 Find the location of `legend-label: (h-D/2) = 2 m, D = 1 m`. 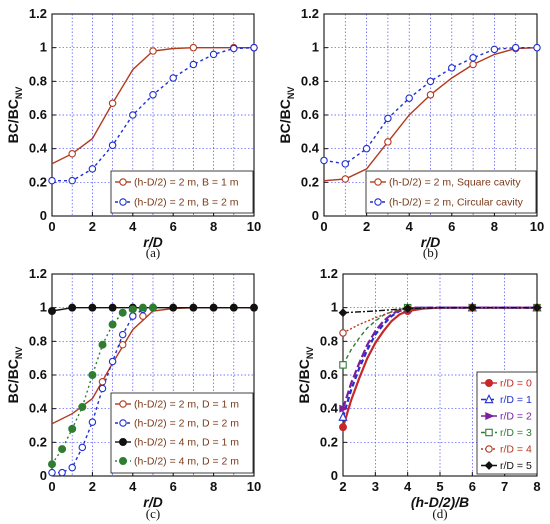

legend-label: (h-D/2) = 2 m, D = 1 m is located at coordinates (186, 405).